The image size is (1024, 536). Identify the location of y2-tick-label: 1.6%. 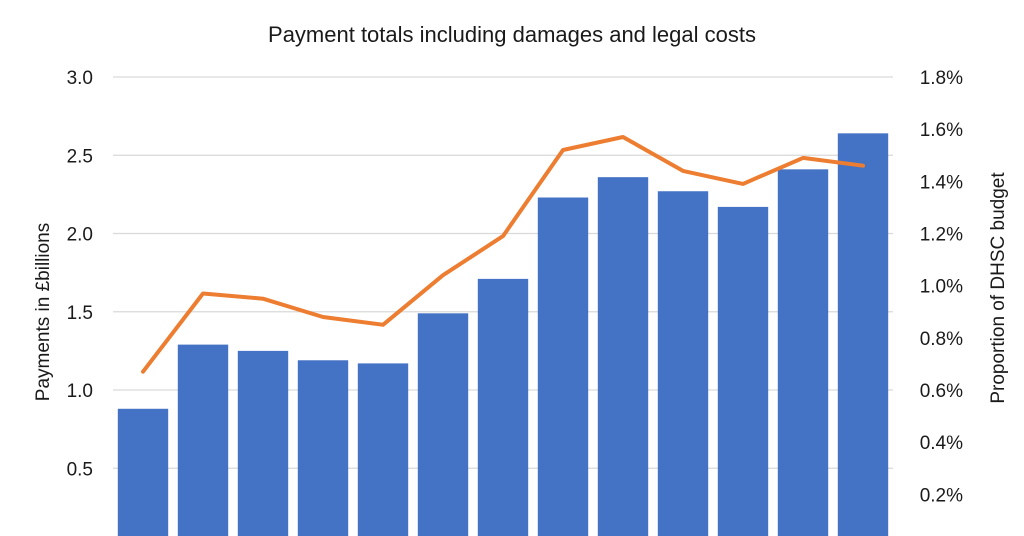
(941, 130).